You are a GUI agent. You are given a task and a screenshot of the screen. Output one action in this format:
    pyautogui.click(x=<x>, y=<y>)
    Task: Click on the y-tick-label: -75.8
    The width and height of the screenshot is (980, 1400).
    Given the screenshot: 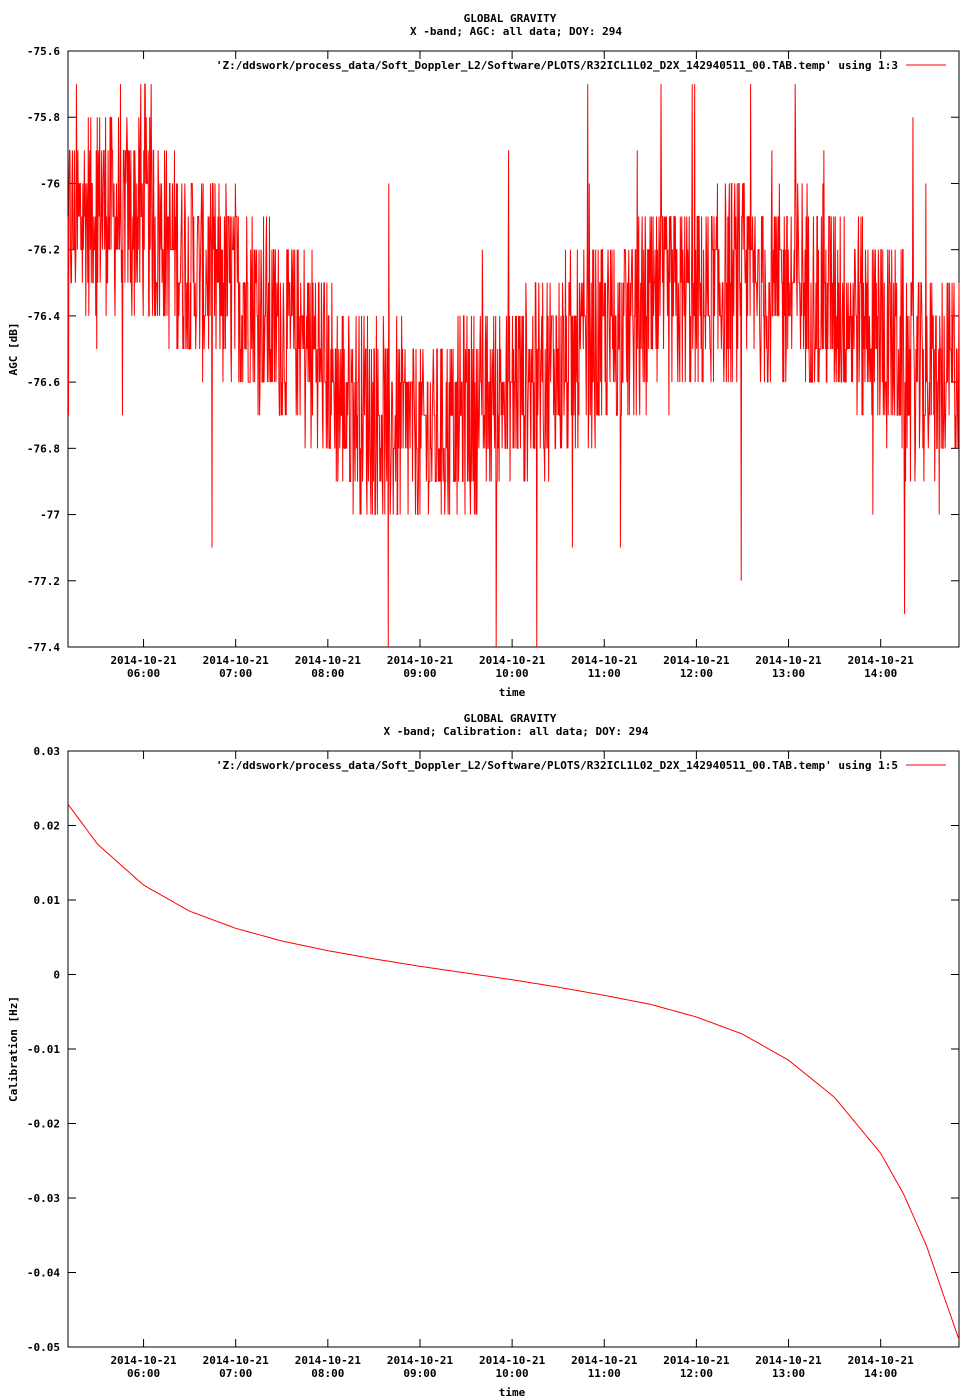 What is the action you would take?
    pyautogui.click(x=43, y=117)
    